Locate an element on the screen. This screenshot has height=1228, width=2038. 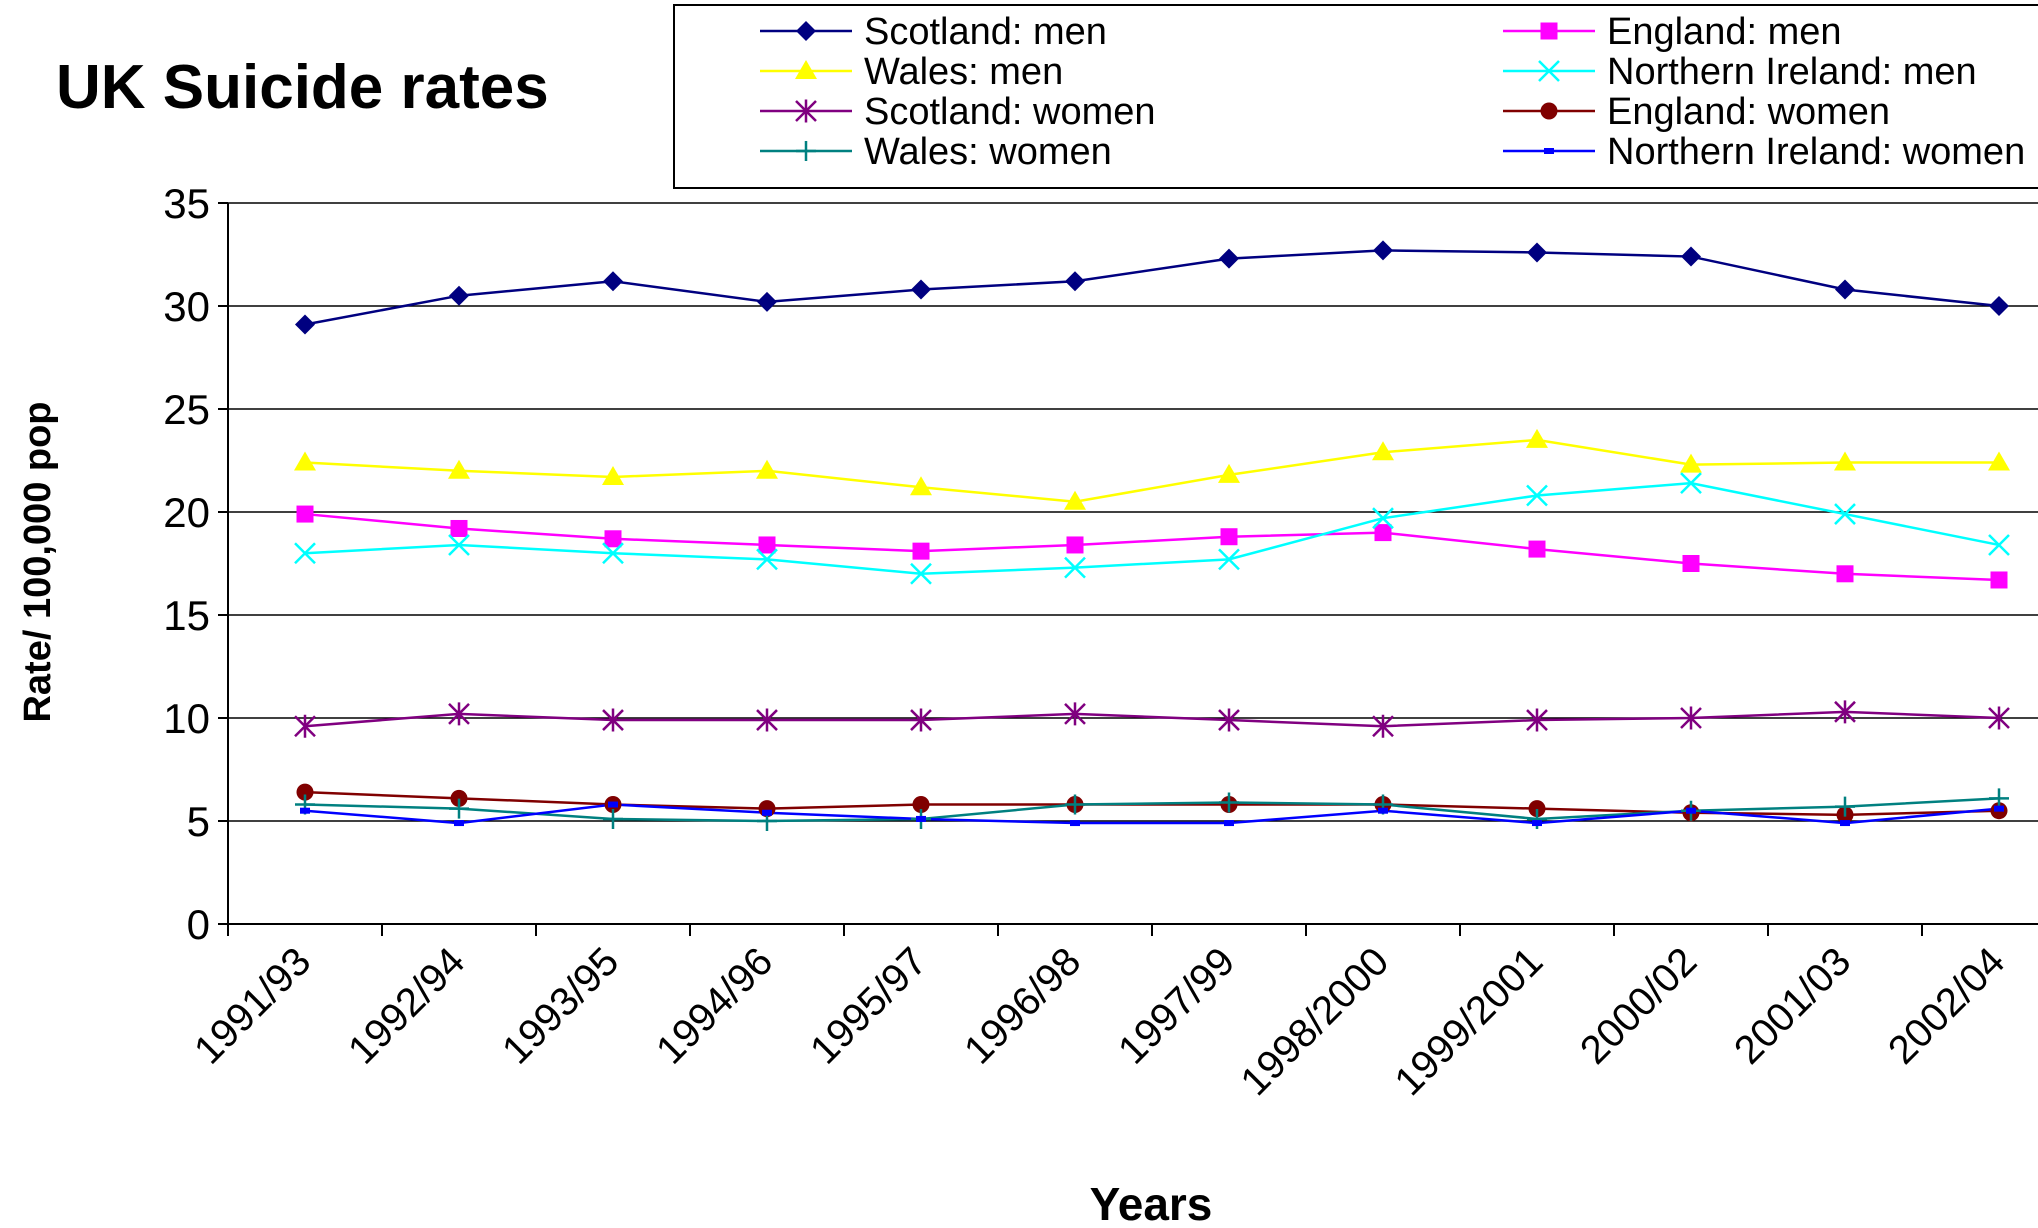
legend-box is located at coordinates (1355, 96).